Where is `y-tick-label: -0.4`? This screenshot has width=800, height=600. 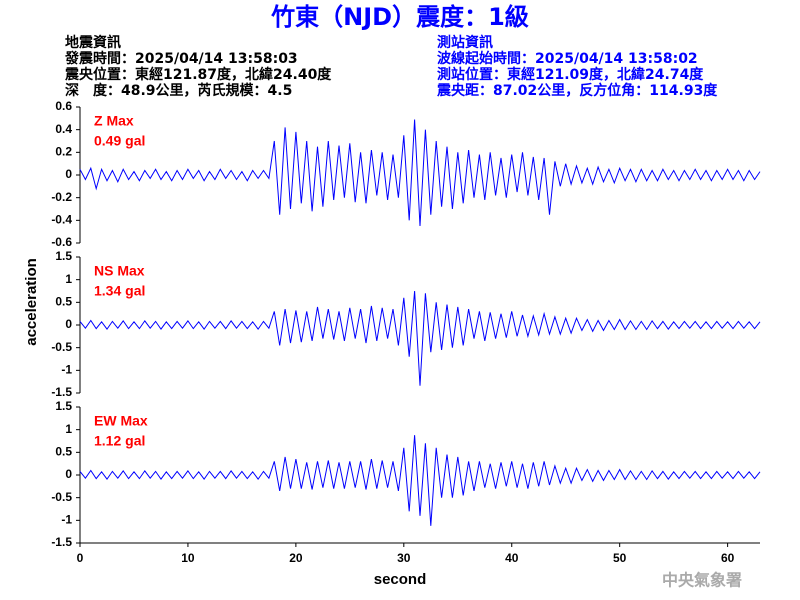 y-tick-label: -0.4 is located at coordinates (61, 220).